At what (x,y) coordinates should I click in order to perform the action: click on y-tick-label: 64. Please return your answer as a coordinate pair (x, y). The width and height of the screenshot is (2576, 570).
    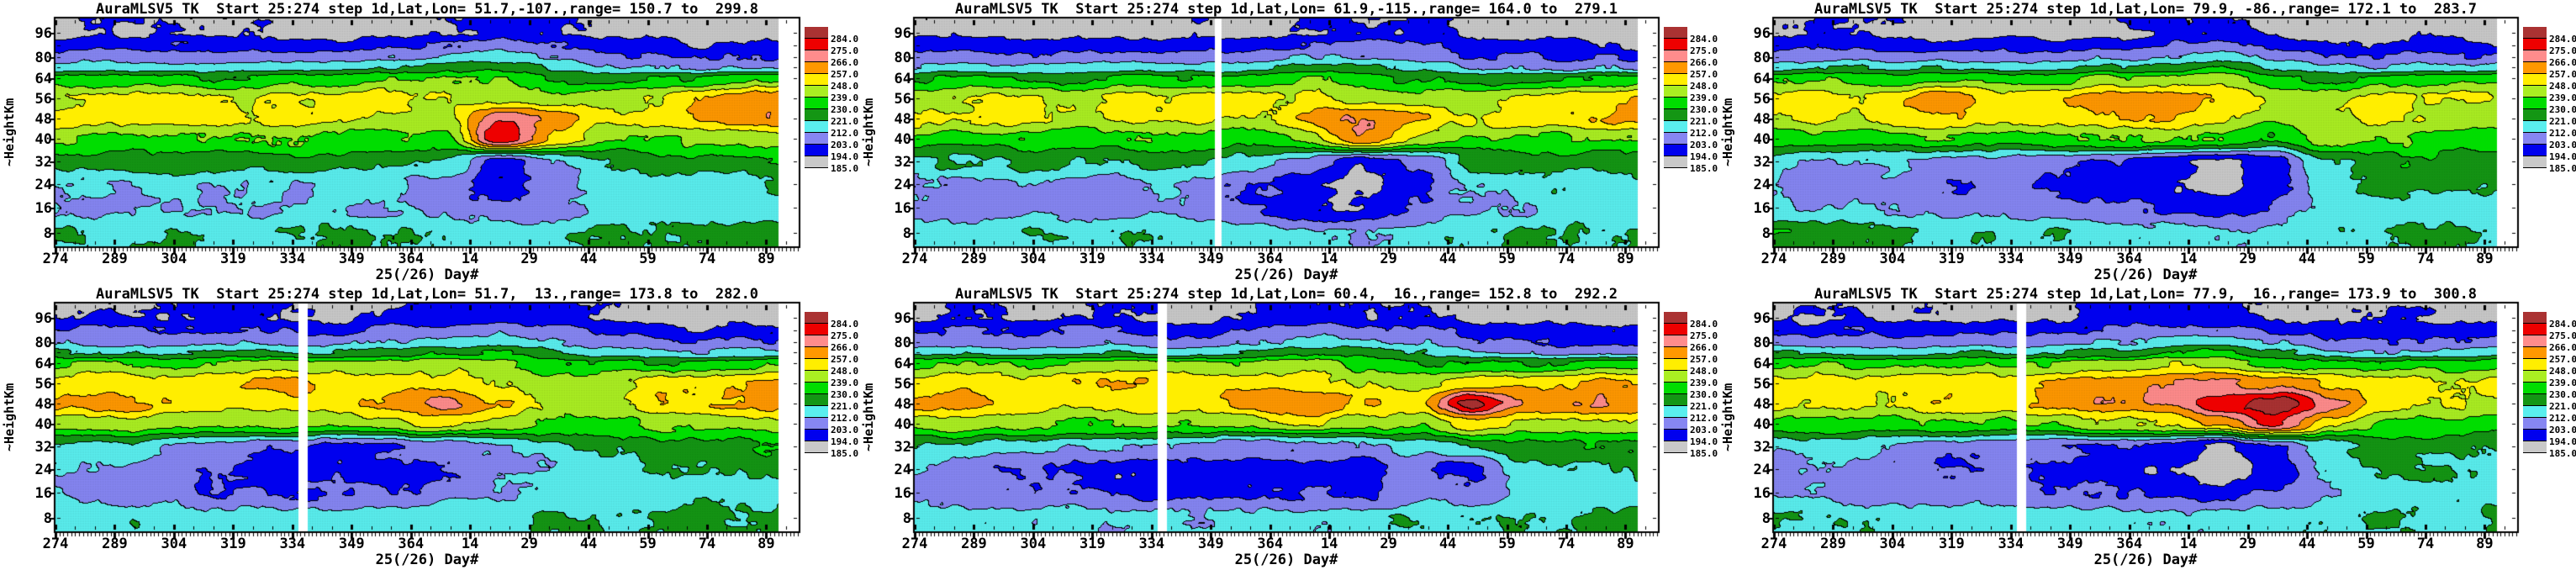
    Looking at the image, I should click on (1762, 363).